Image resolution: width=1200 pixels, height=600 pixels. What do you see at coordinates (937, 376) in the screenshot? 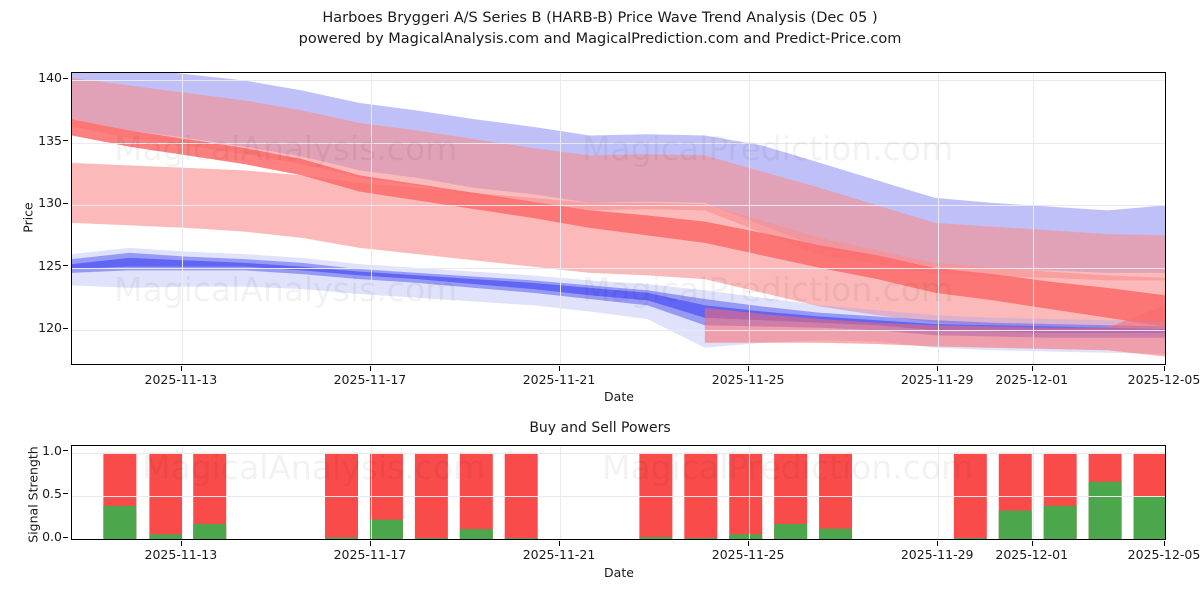
I see `price-x-tick: 2025-11-29` at bounding box center [937, 376].